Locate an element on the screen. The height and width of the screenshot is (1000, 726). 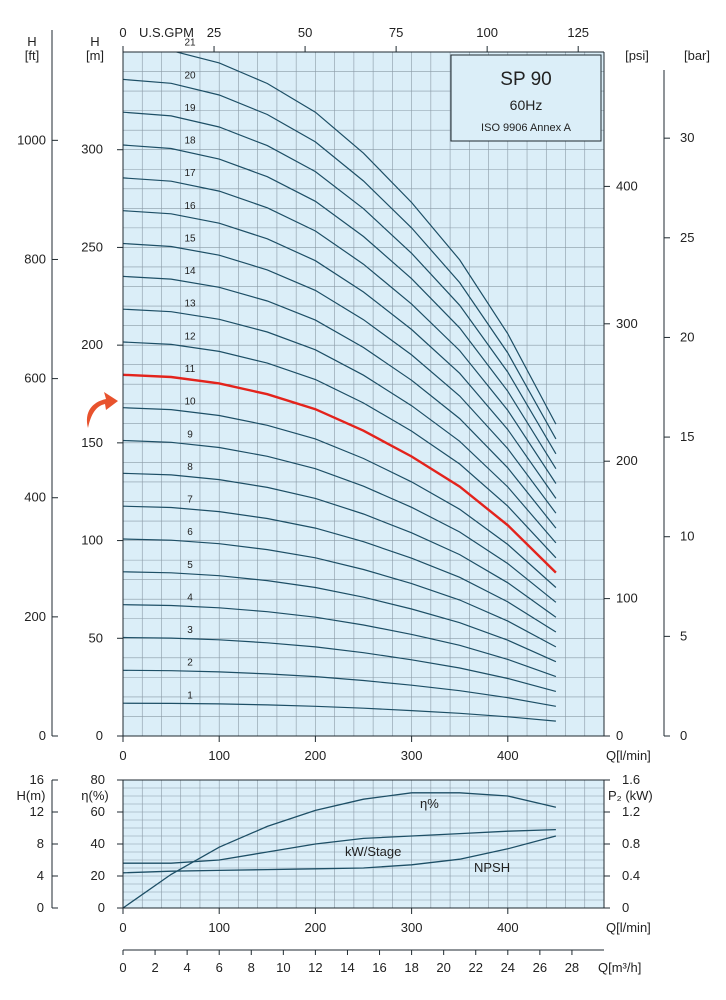
low-h-tick-label: 8 is located at coordinates (40, 843).